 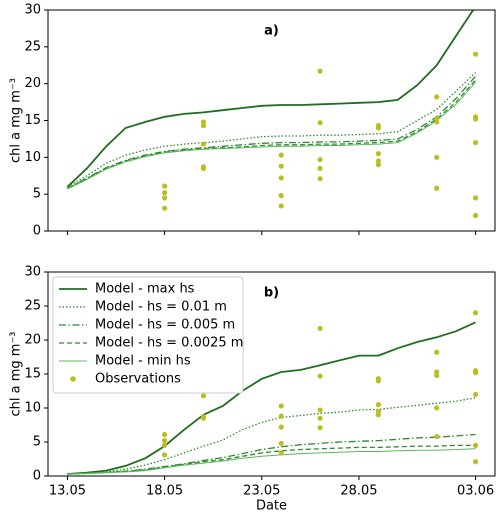 What do you see at coordinates (161, 307) in the screenshot?
I see `legend-label: Model - hs = 0.01 m` at bounding box center [161, 307].